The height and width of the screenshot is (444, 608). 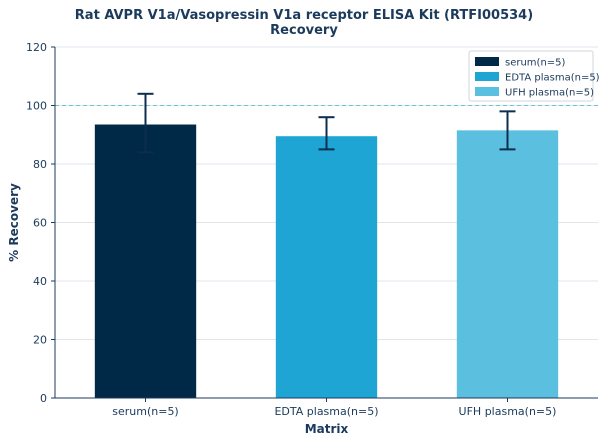 I want to click on x-tick-label: UFH plasma(n=5), so click(x=508, y=411).